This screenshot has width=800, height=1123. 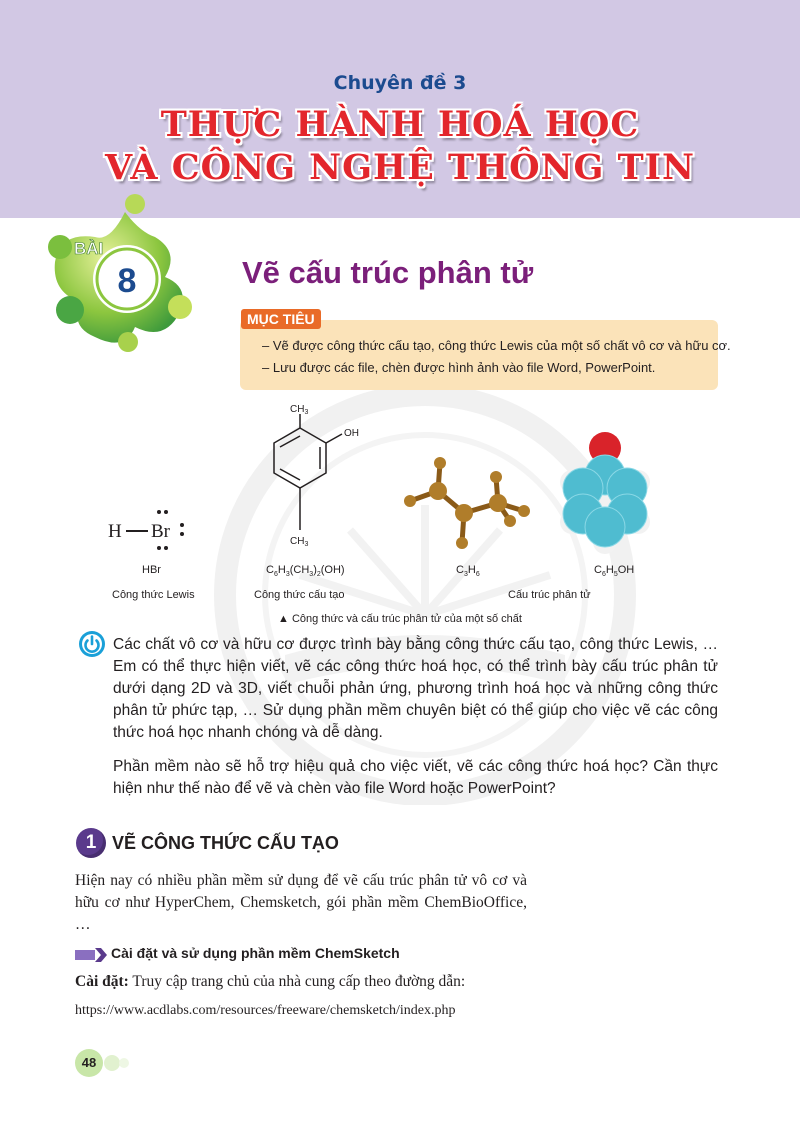 I want to click on label-phenol-oh: OH, so click(x=626, y=570).